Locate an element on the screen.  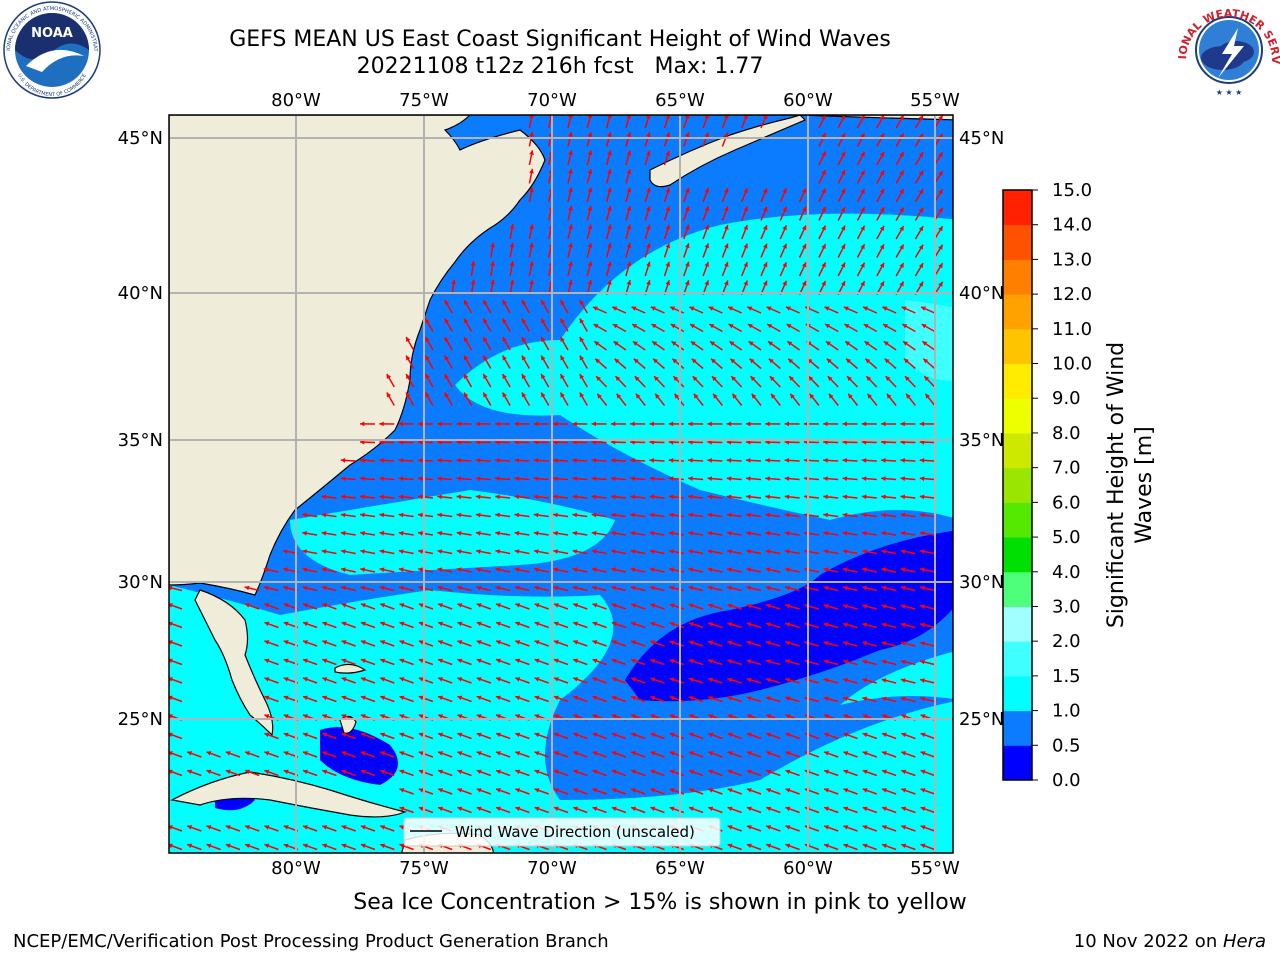
lon-label: 60°W is located at coordinates (808, 100).